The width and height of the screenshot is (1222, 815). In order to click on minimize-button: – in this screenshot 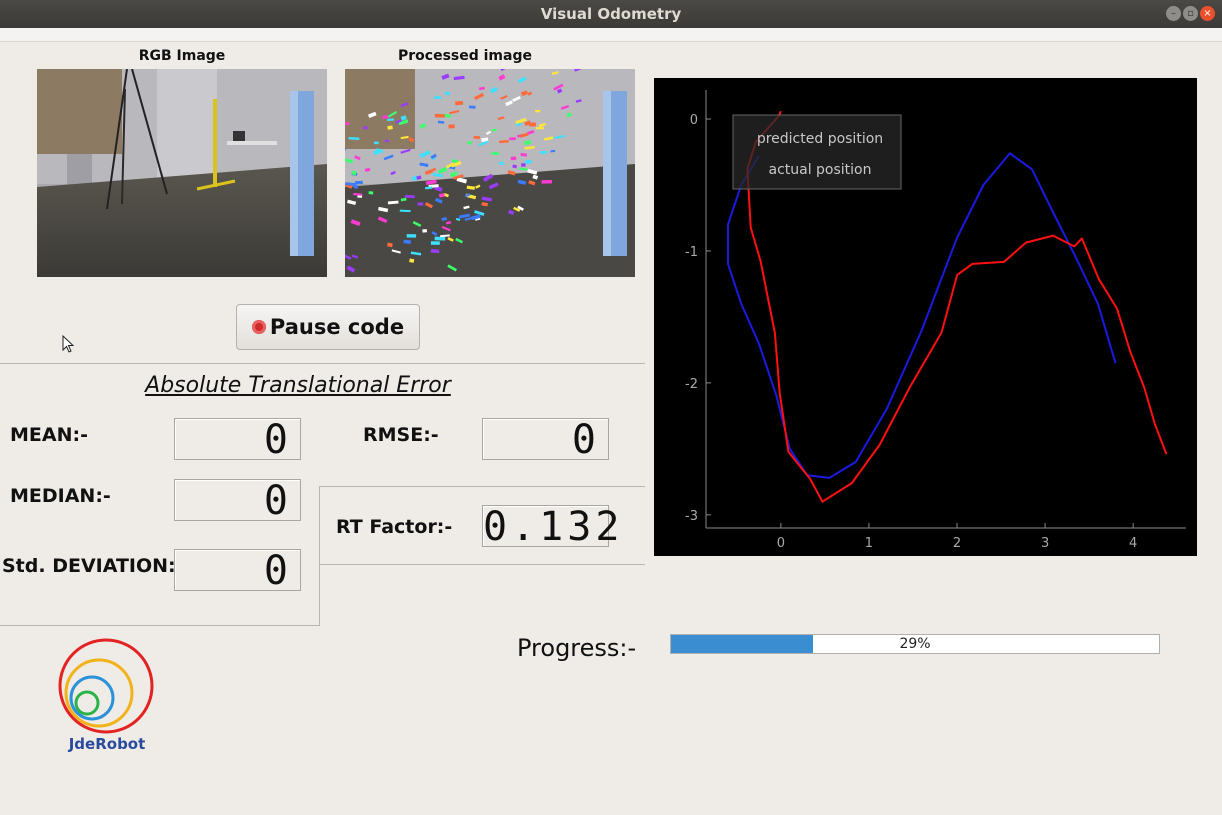, I will do `click(1173, 13)`.